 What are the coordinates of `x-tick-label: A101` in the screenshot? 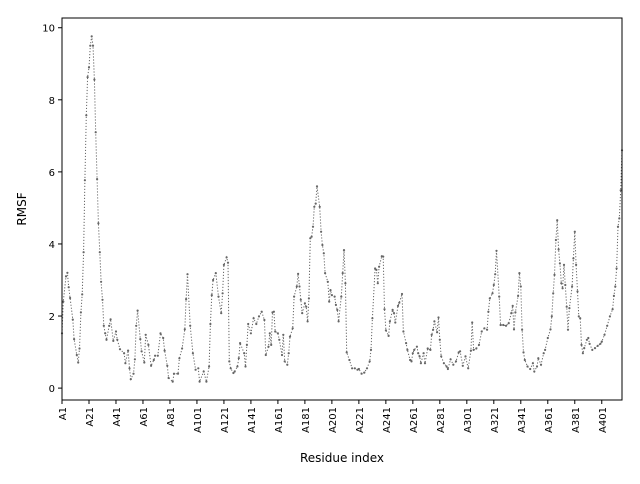 It's located at (198, 420).